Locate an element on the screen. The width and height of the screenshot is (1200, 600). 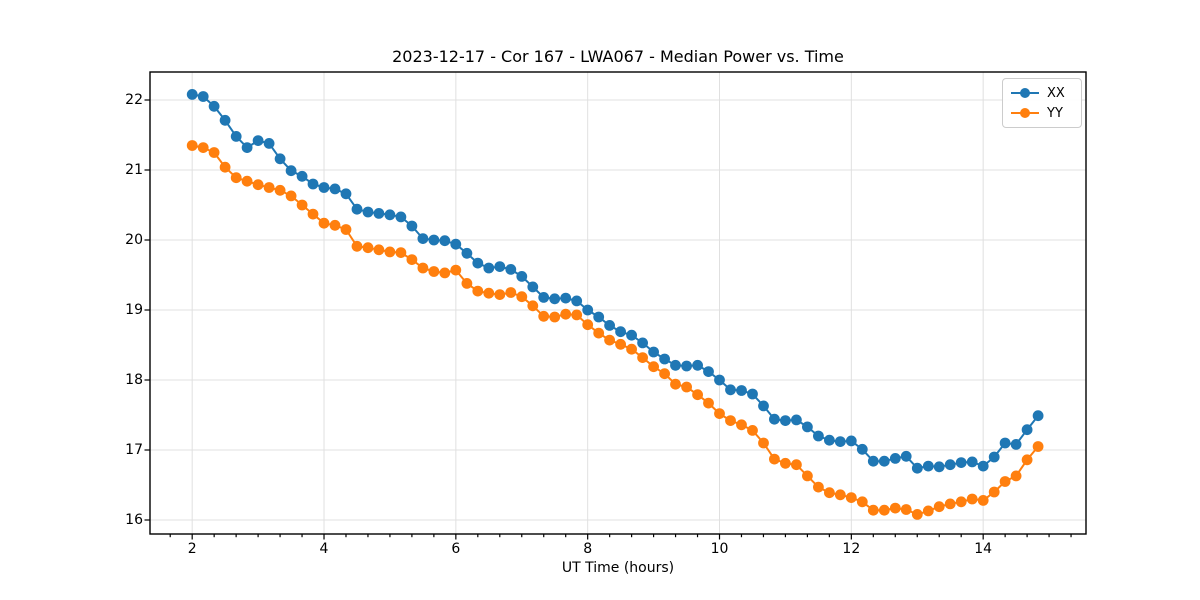
x-tick-label: 4 is located at coordinates (324, 549).